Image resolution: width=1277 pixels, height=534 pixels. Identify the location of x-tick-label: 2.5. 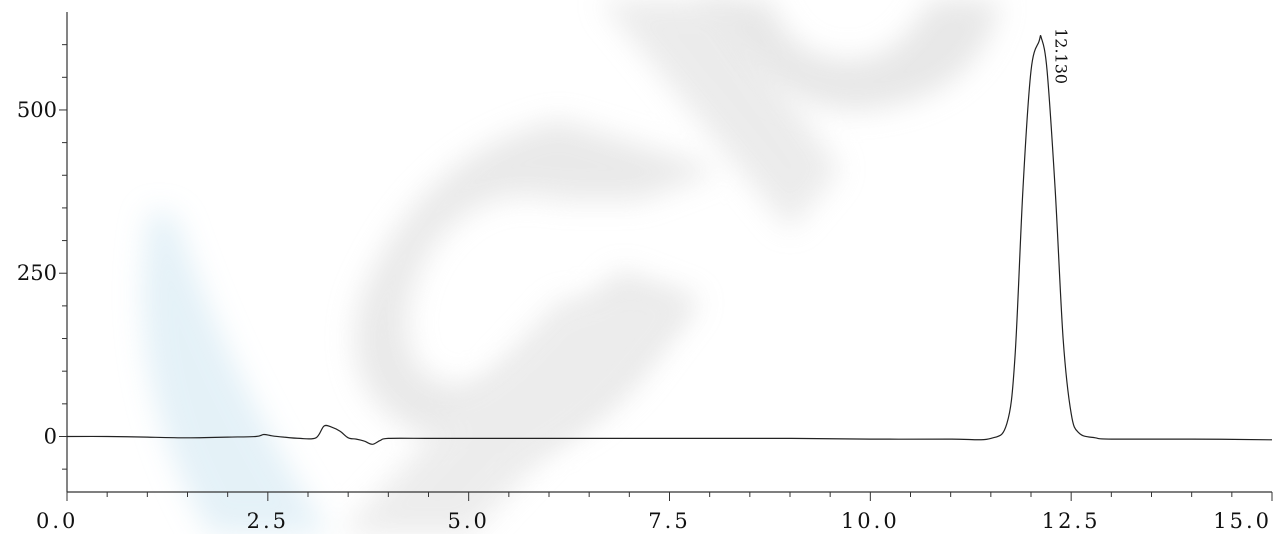
(268, 521).